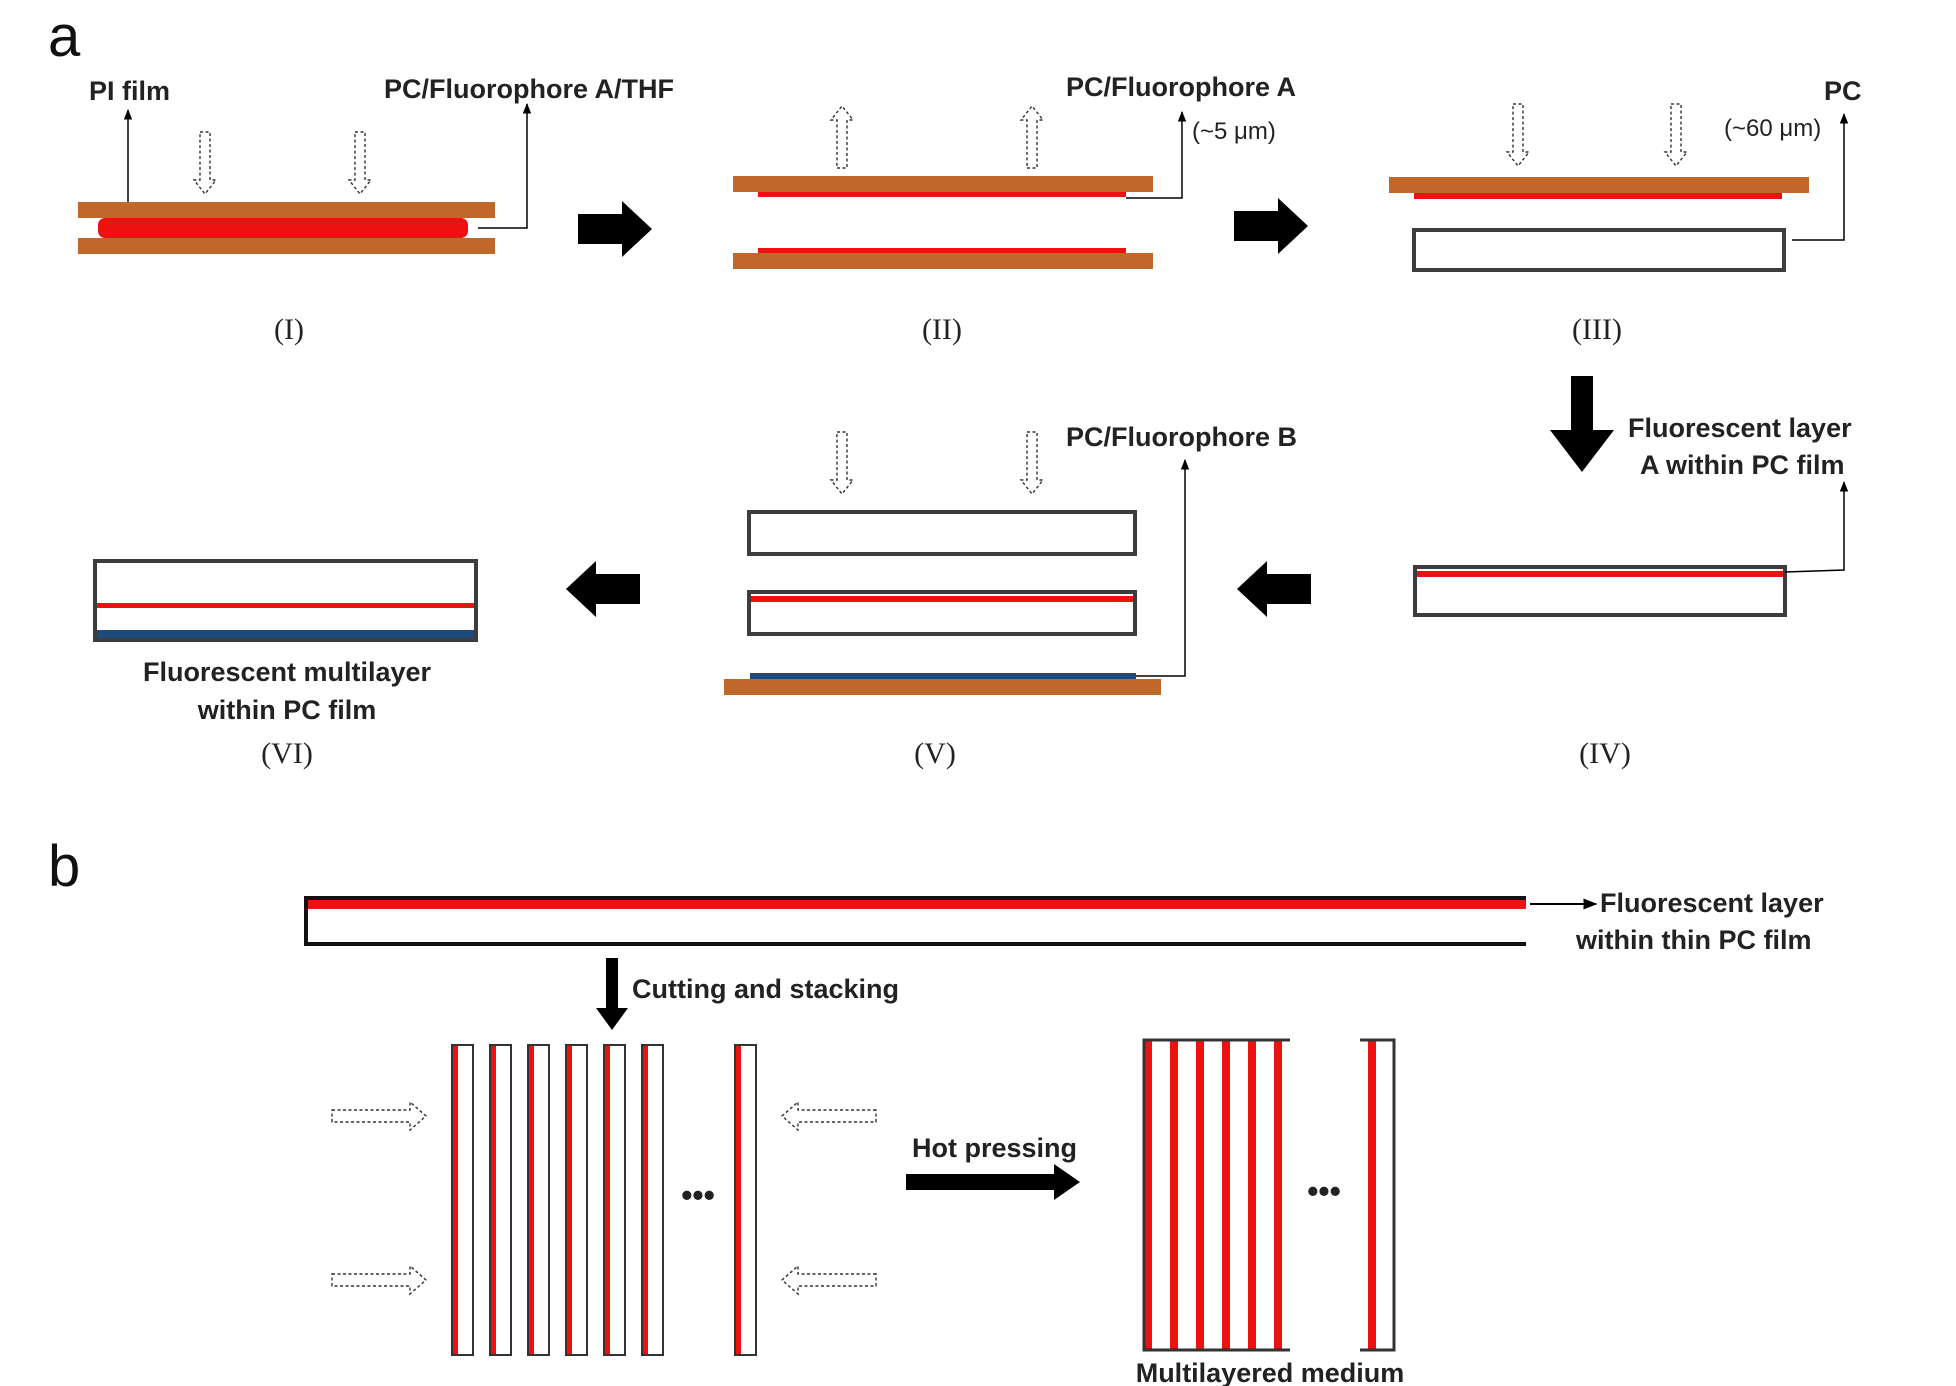 The image size is (1956, 1386). I want to click on label-multilayer-line1: Fluorescent multilayer, so click(287, 672).